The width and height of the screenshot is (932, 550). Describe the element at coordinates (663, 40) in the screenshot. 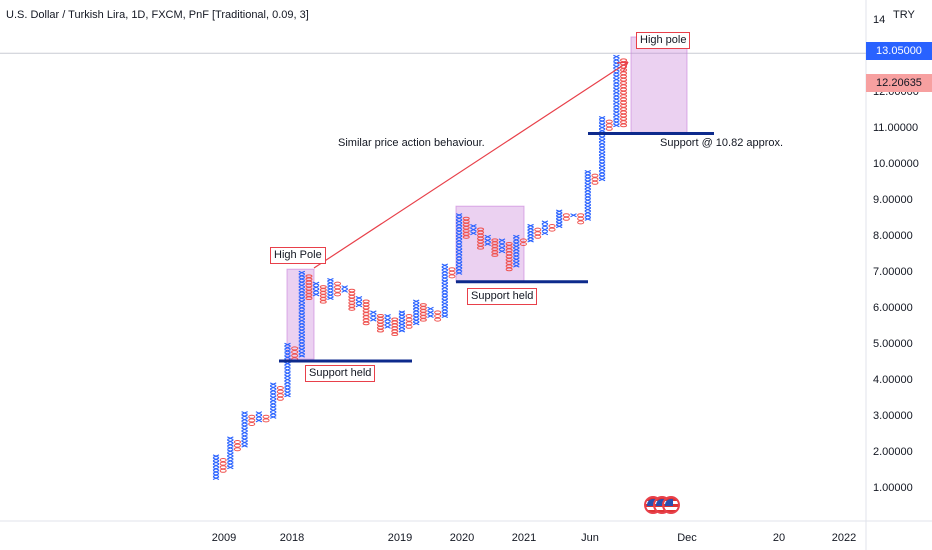

I see `annotation-high-pole-2: High pole` at that location.